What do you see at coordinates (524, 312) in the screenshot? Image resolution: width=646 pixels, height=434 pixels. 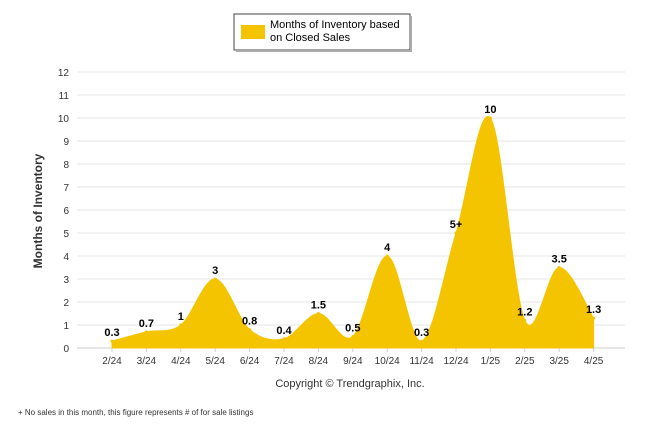 I see `data-label: 1.2` at bounding box center [524, 312].